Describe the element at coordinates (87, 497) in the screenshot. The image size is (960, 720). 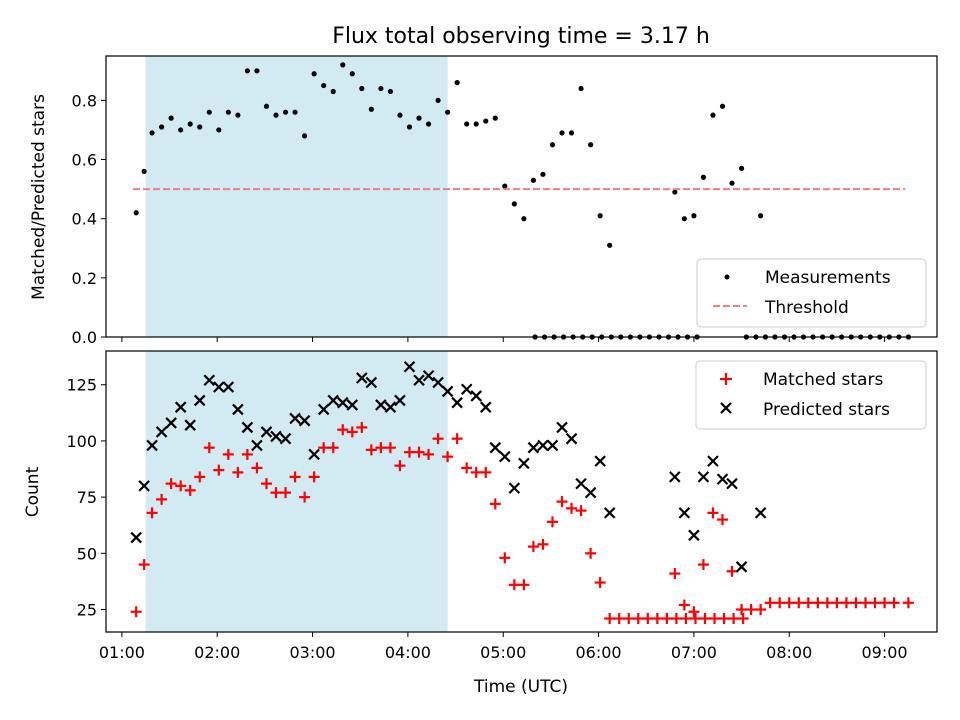
I see `bottom-y-tick-label: 75` at that location.